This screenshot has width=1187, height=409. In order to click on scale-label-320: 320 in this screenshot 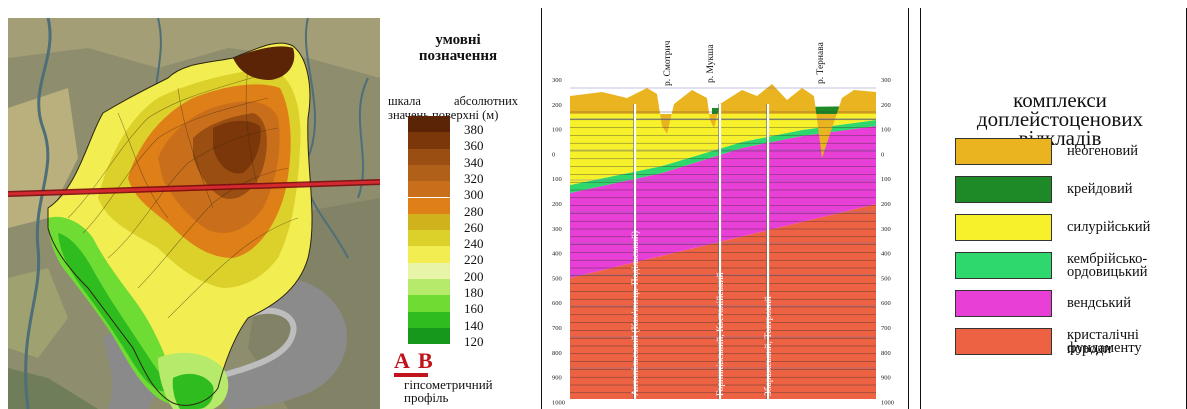, I will do `click(474, 178)`.